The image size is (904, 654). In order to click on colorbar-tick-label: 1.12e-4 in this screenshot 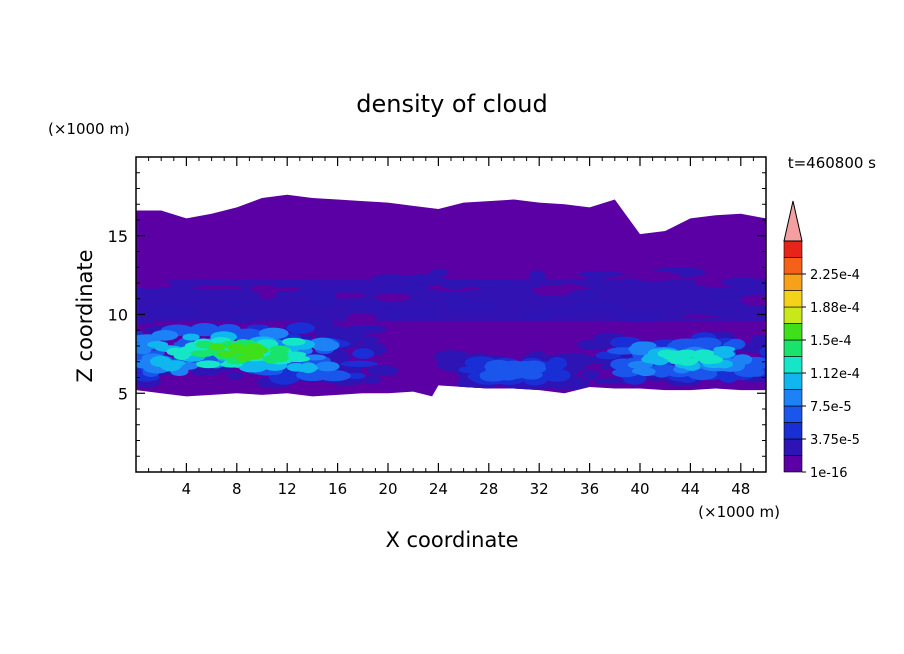, I will do `click(835, 374)`.